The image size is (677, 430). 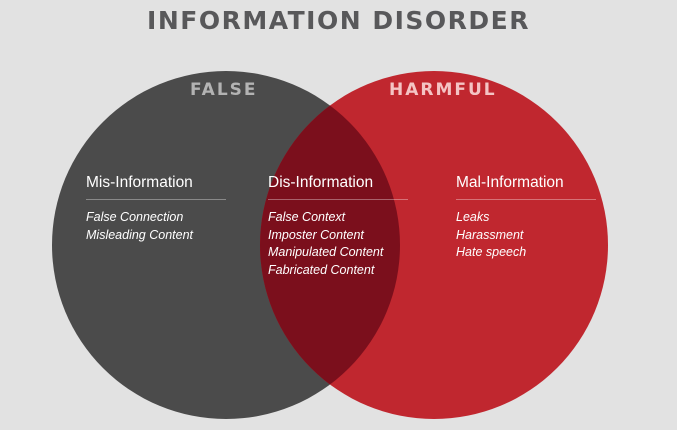 What do you see at coordinates (156, 187) in the screenshot?
I see `mis-information-title: Mis-Information` at bounding box center [156, 187].